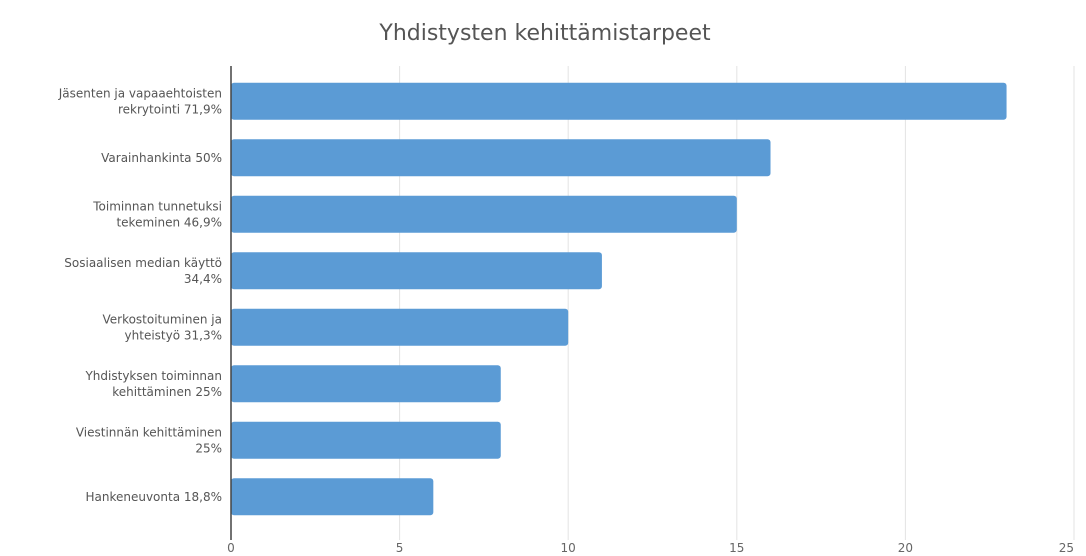  What do you see at coordinates (143, 271) in the screenshot?
I see `category-label: Sosiaalisen median käyttö 34,4%` at bounding box center [143, 271].